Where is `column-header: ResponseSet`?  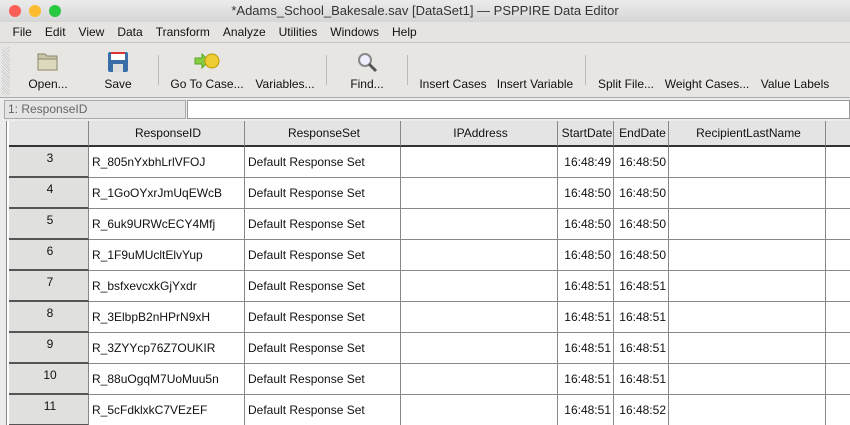
column-header: ResponseSet is located at coordinates (323, 134).